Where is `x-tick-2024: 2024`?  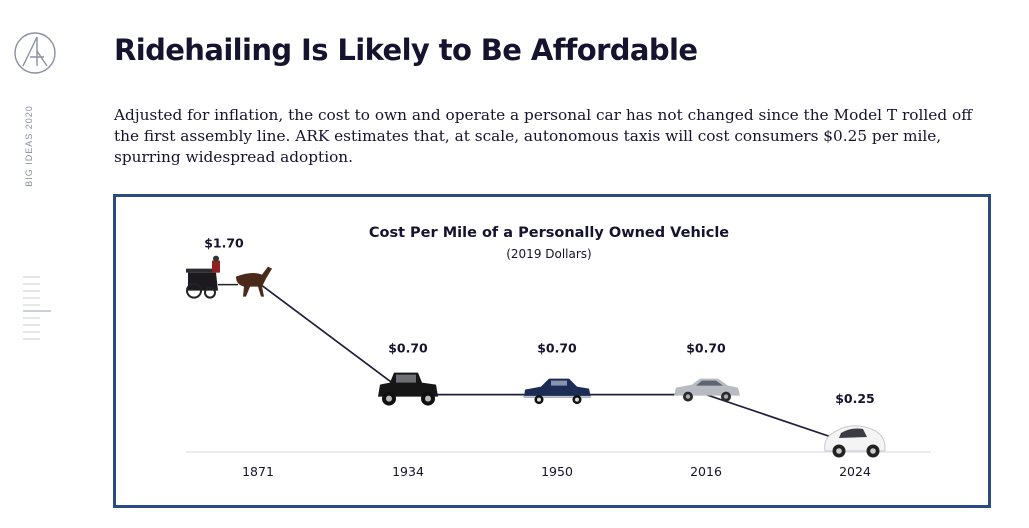
x-tick-2024: 2024 is located at coordinates (855, 471).